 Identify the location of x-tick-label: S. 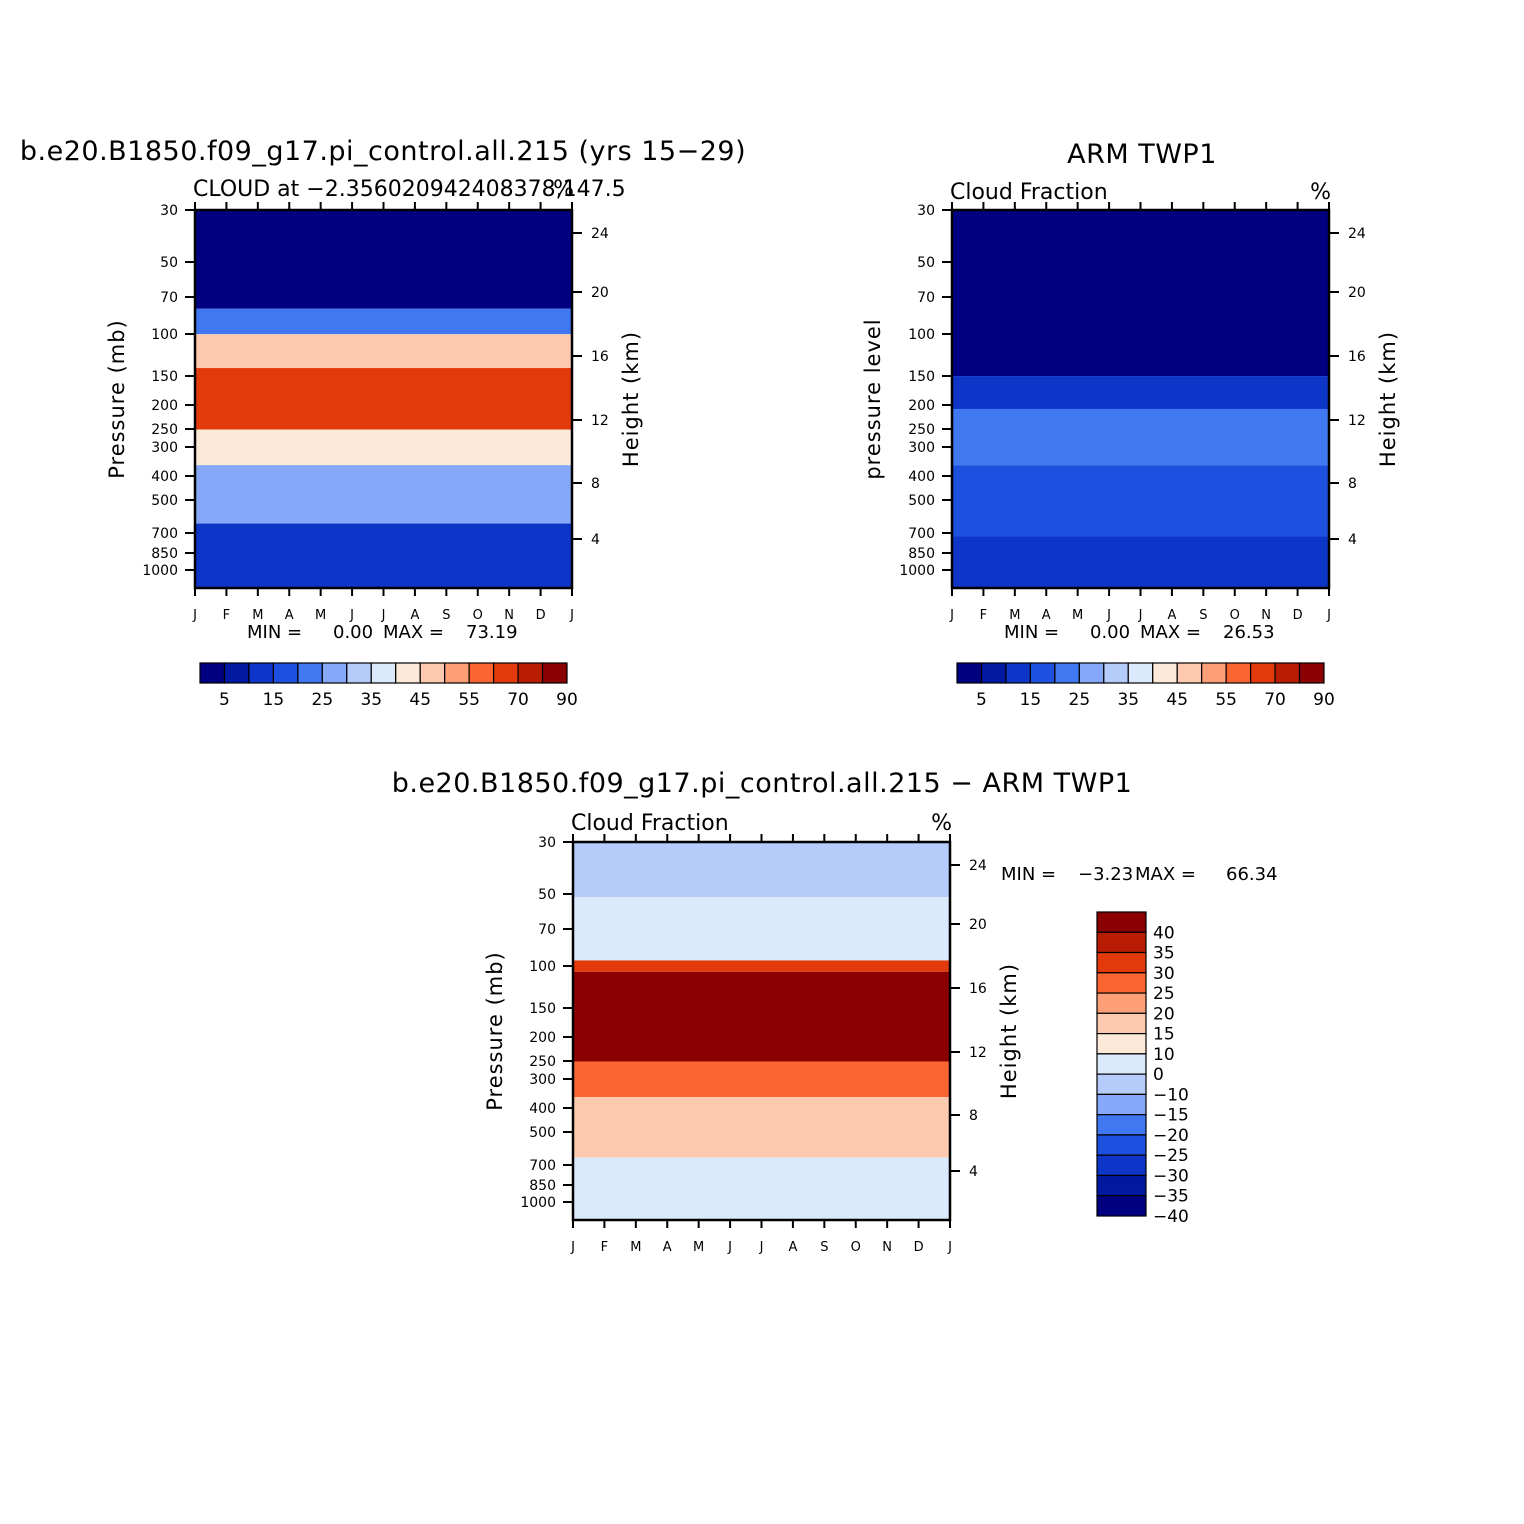
(1203, 615).